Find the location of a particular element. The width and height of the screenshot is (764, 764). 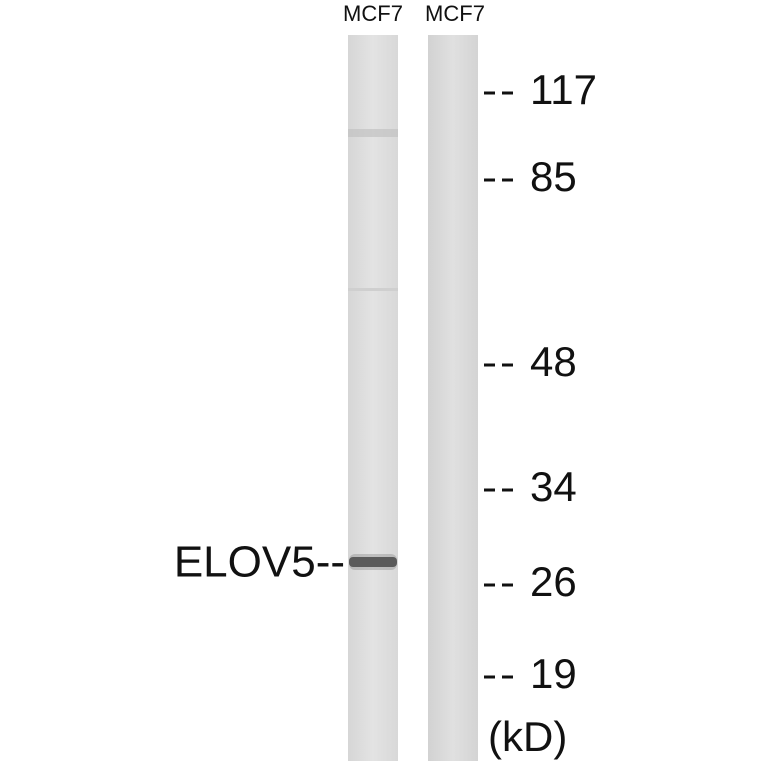

band-halo is located at coordinates (373, 562).